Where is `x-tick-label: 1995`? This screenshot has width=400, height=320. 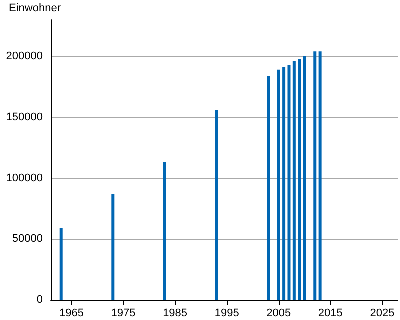
x-tick-label: 1995 is located at coordinates (227, 314).